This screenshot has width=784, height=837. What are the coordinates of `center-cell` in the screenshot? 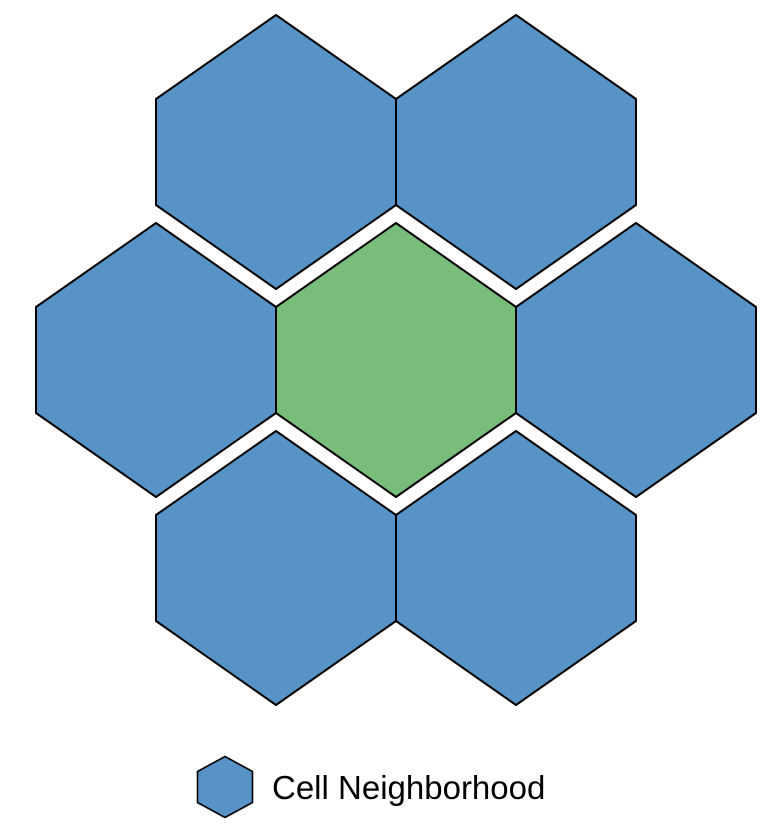 It's located at (396, 360).